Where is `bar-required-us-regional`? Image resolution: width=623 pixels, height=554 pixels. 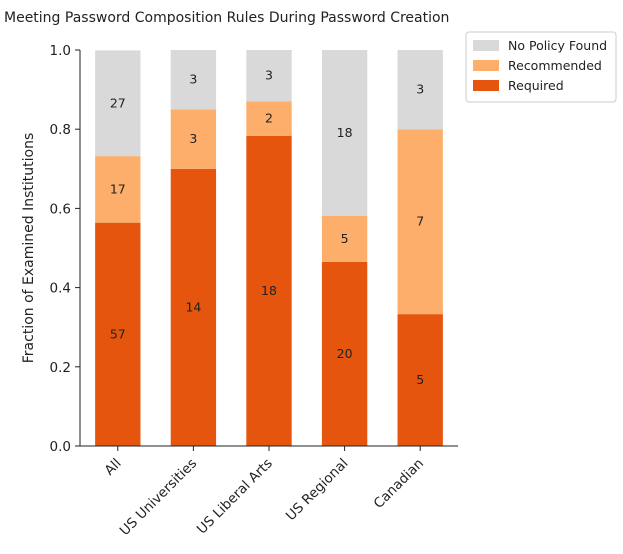 bar-required-us-regional is located at coordinates (344, 353).